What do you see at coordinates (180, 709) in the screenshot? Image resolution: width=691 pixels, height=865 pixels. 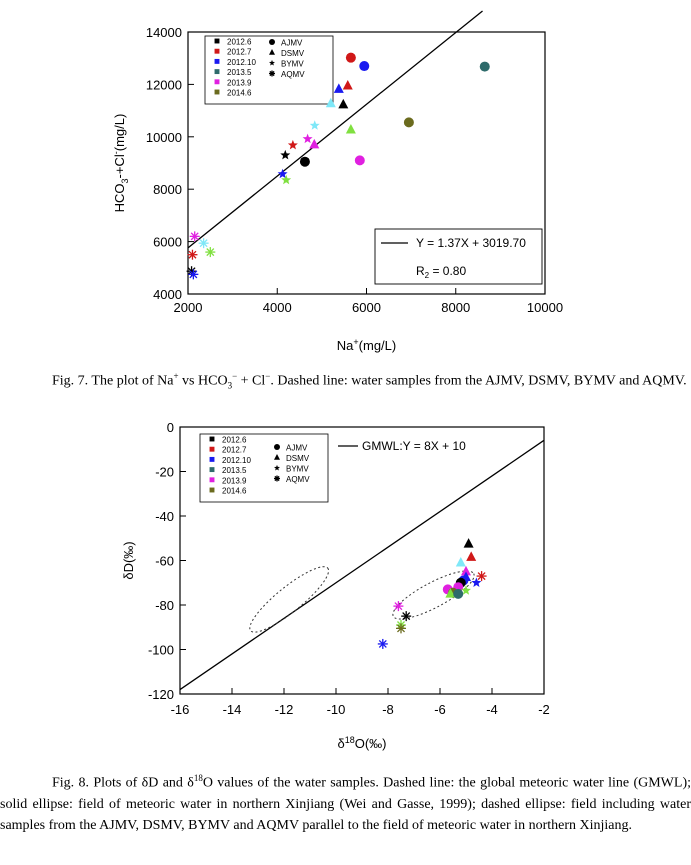 I see `x-tick-label: -16` at bounding box center [180, 709].